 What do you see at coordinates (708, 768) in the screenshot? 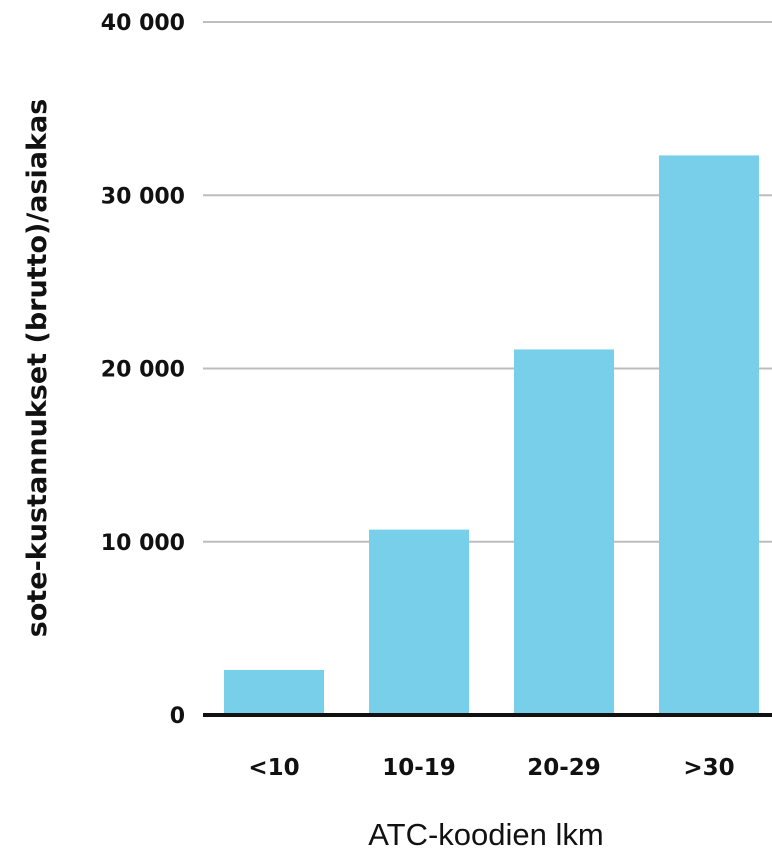
I see `x-tick-label: >30` at bounding box center [708, 768].